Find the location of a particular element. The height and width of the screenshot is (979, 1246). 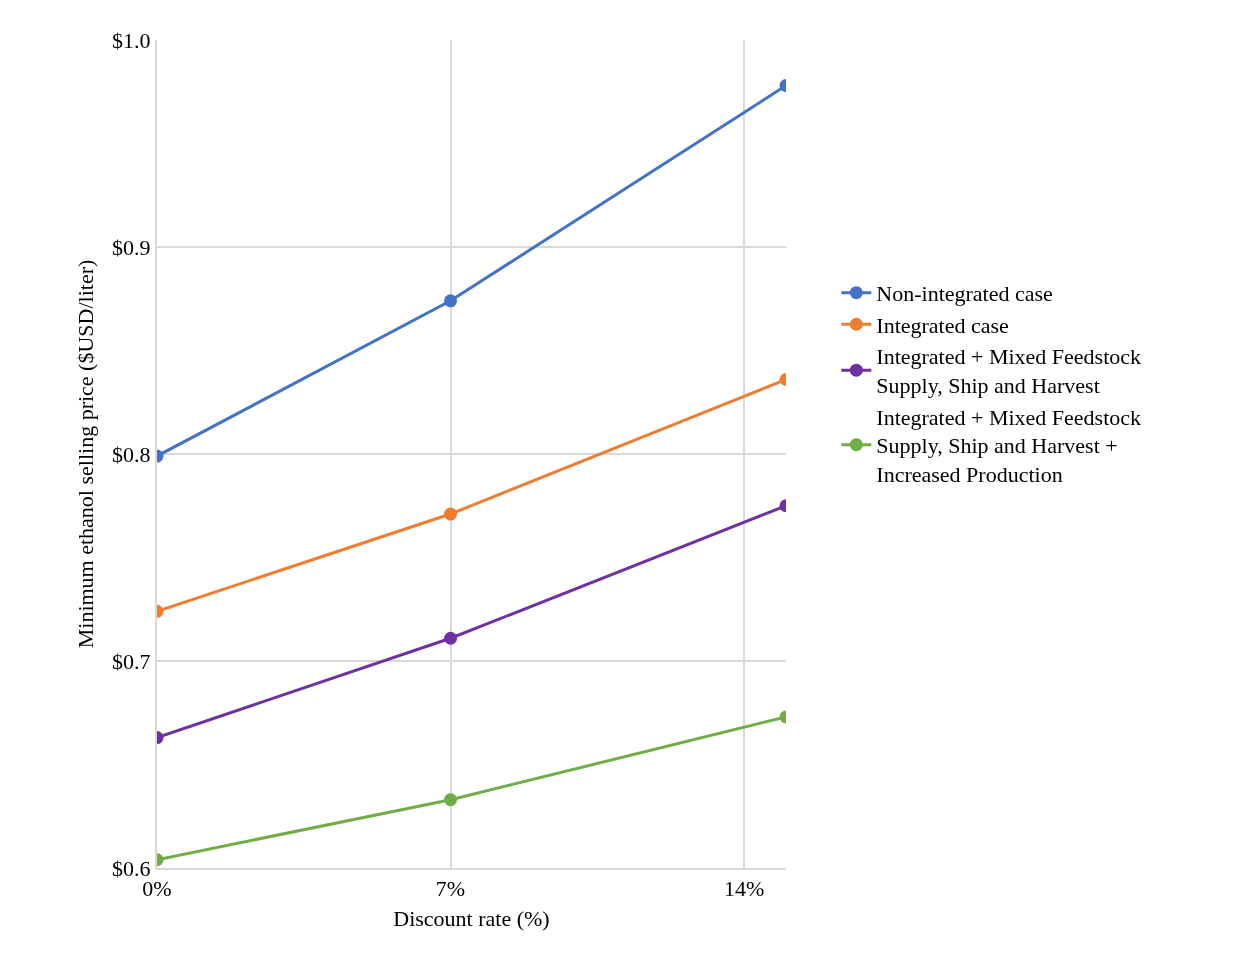

y-tick-label: $0.9 is located at coordinates (131, 247).